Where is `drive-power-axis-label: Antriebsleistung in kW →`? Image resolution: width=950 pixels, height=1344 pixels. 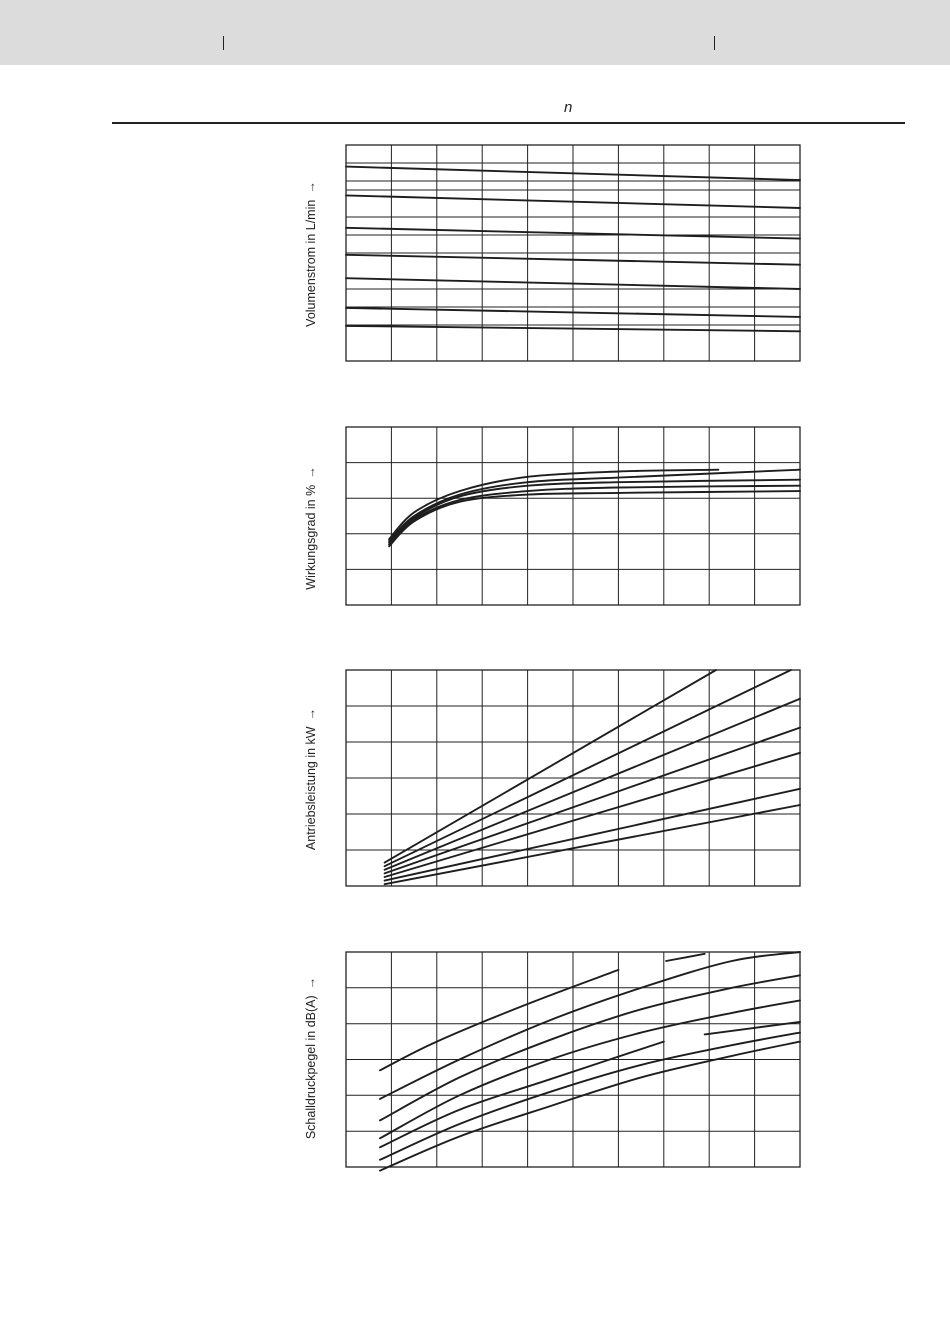 drive-power-axis-label: Antriebsleistung in kW → is located at coordinates (311, 779).